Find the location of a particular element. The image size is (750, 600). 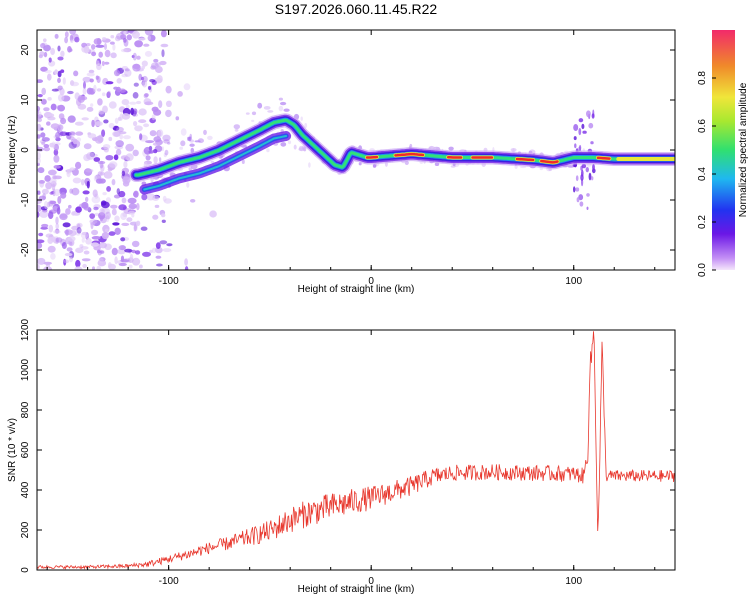

y-tick-label: -20 is located at coordinates (25, 249).